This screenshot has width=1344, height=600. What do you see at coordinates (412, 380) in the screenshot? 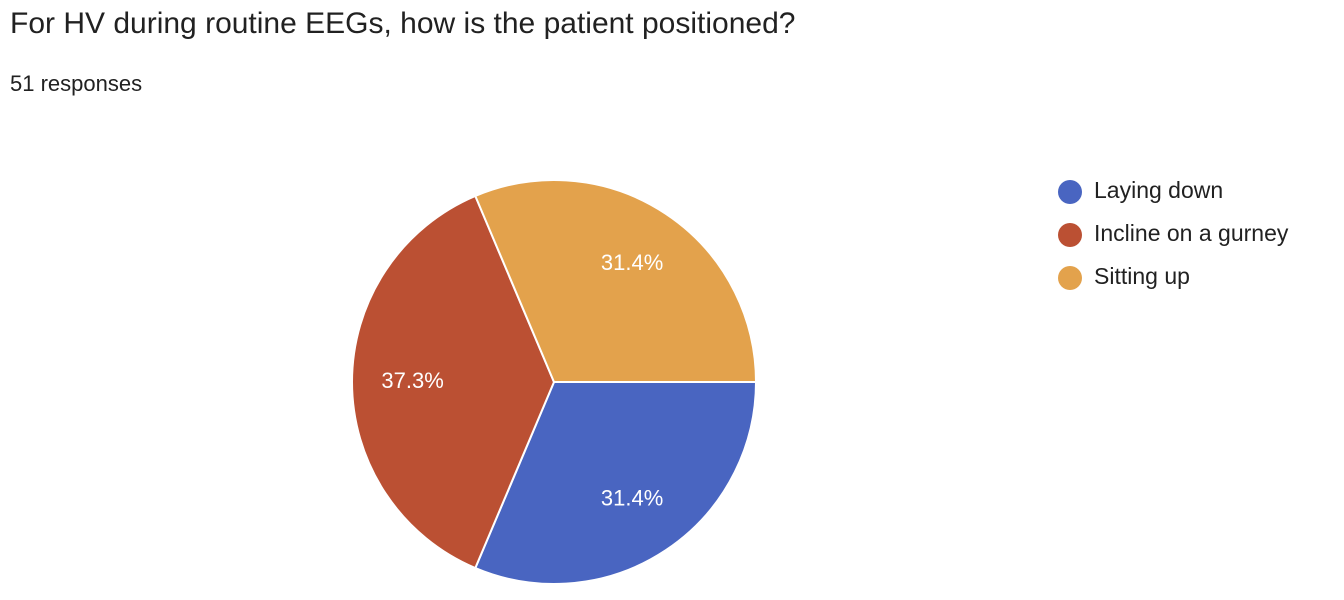
I see `slice-label: 37.3%` at bounding box center [412, 380].